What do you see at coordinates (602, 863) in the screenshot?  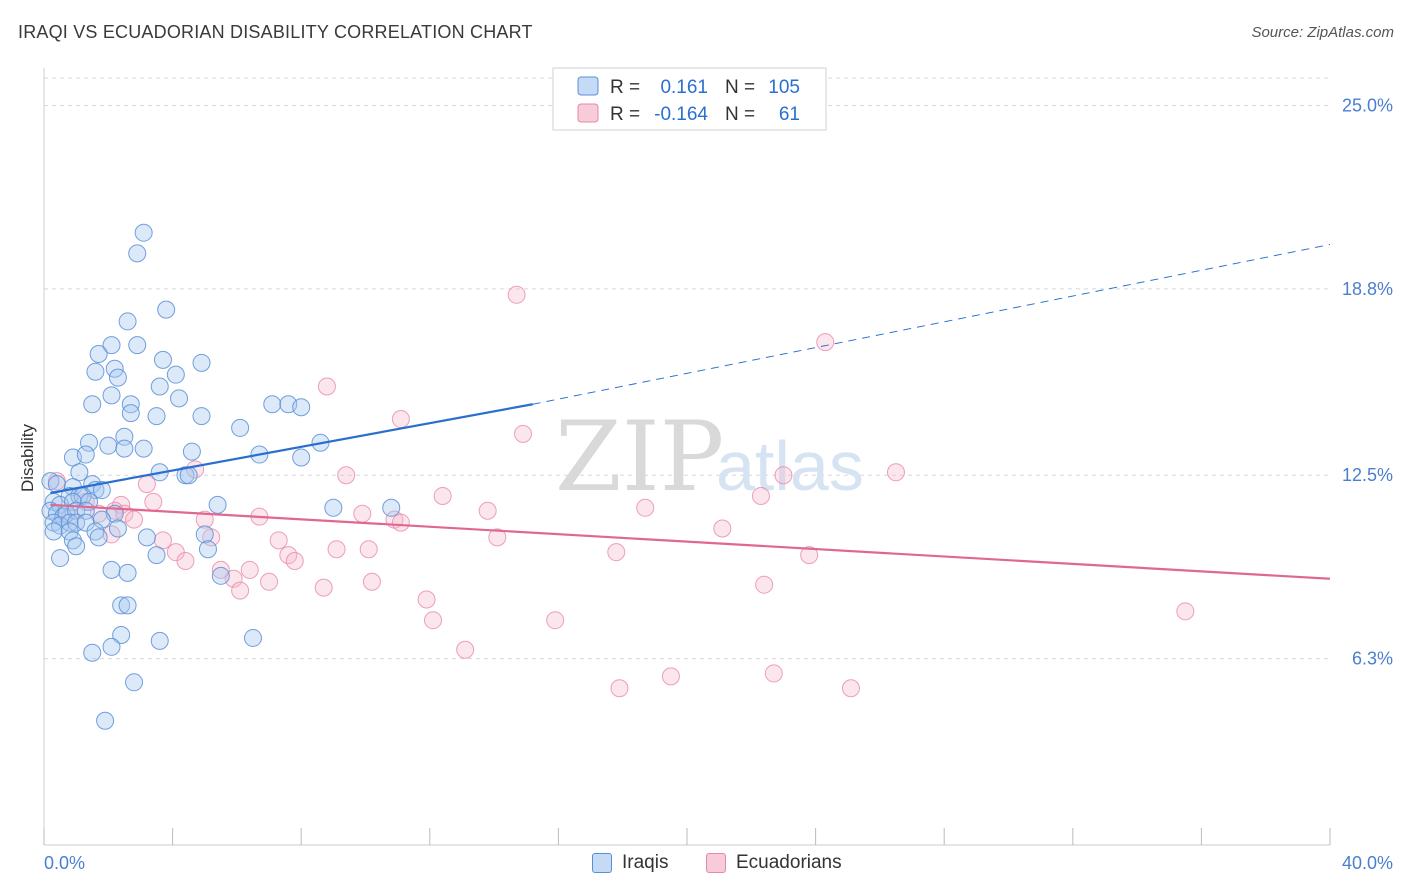 I see `legend-swatch-iraqis` at bounding box center [602, 863].